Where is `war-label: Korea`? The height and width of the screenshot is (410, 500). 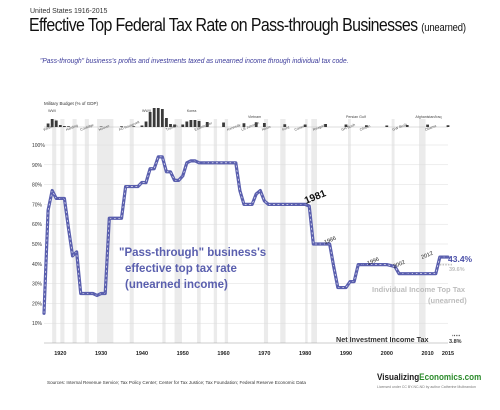 war-label: Korea is located at coordinates (192, 111).